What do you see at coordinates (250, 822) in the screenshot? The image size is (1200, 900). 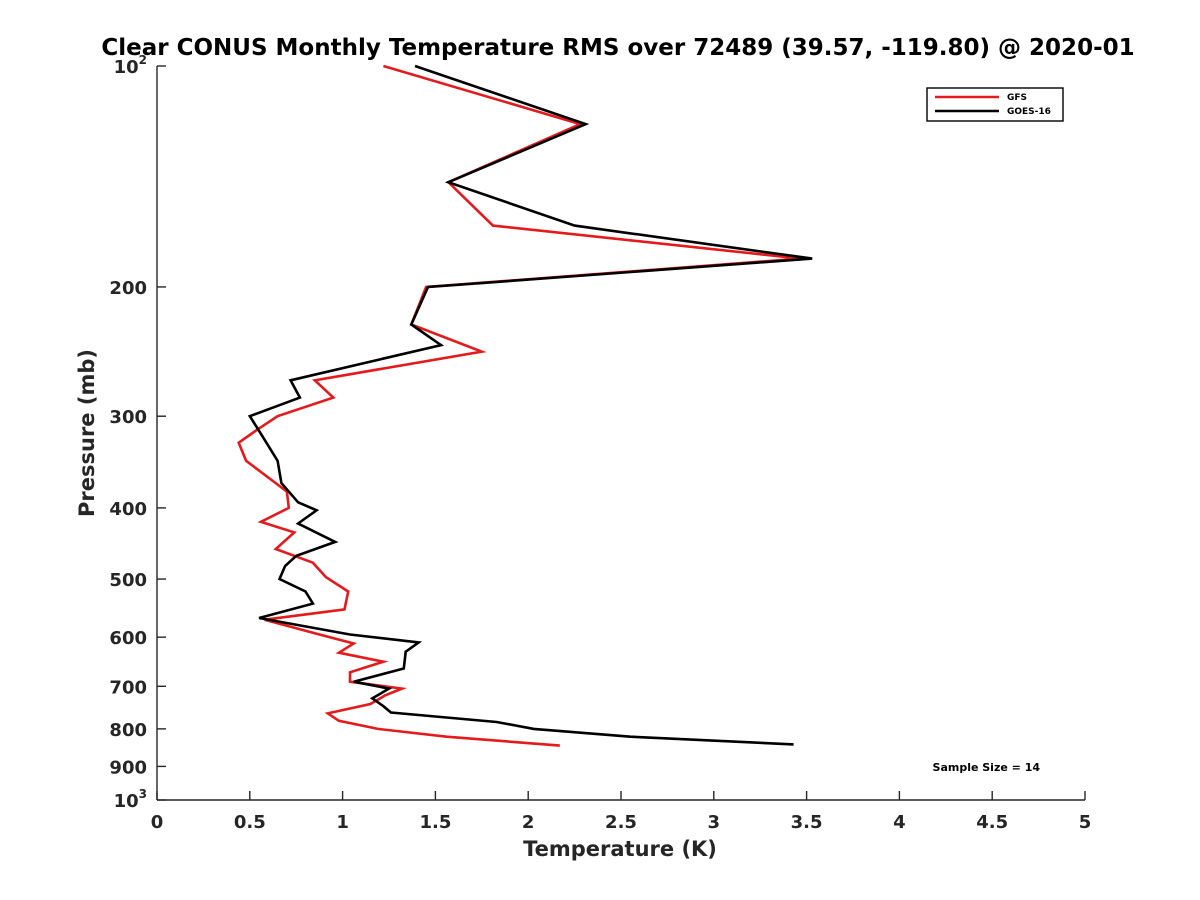 I see `x-tick-label: 0.5` at bounding box center [250, 822].